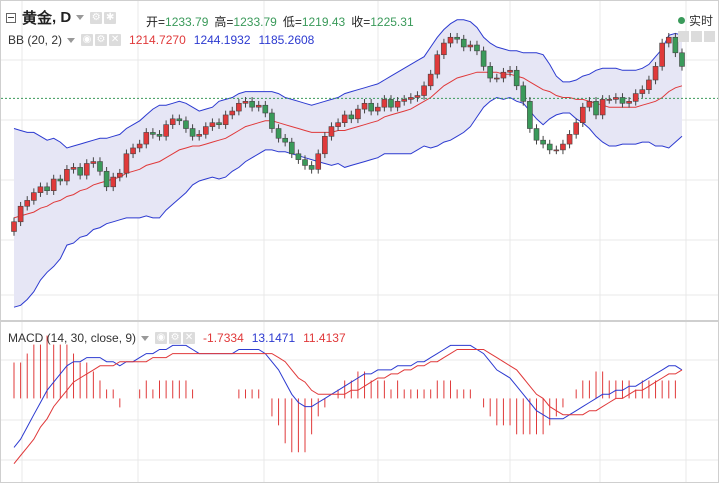 This screenshot has width=719, height=488. What do you see at coordinates (695, 20) in the screenshot?
I see `realtime-status: 实时` at bounding box center [695, 20].